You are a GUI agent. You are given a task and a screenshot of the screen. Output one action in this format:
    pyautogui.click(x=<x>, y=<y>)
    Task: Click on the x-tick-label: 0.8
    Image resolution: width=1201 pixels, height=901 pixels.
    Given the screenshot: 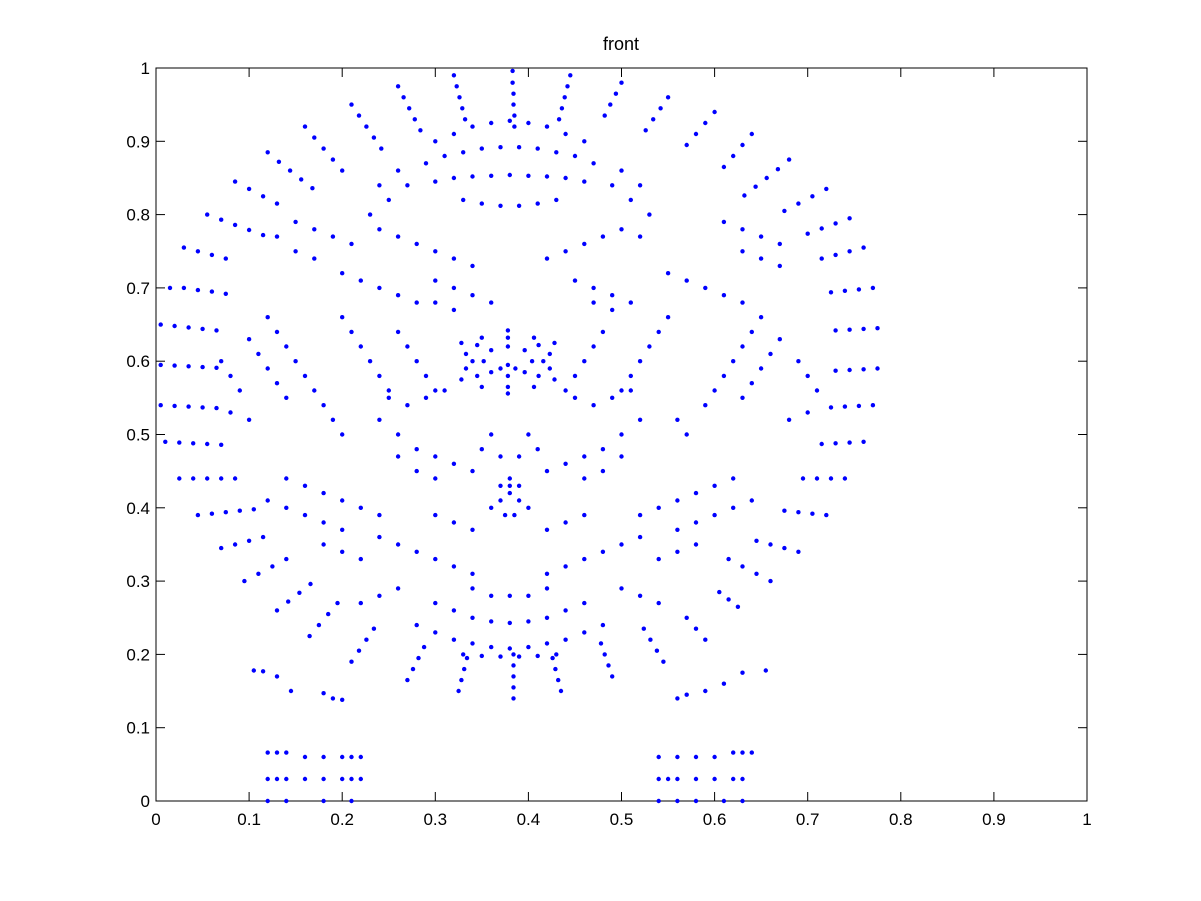 What is the action you would take?
    pyautogui.click(x=901, y=819)
    